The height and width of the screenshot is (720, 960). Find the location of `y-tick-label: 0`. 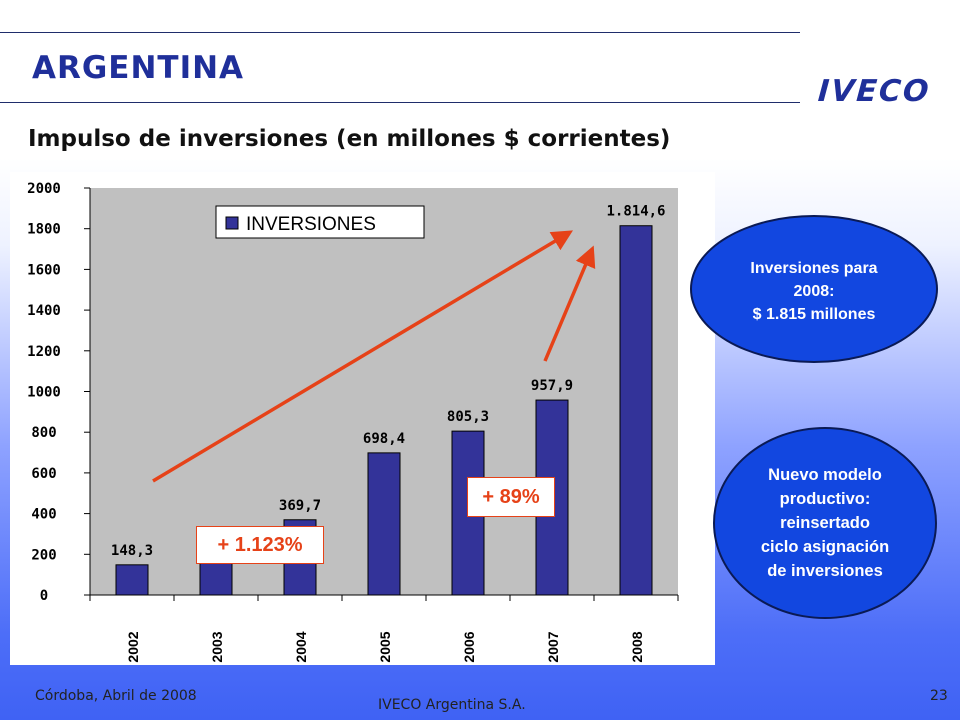

y-tick-label: 0 is located at coordinates (44, 596).